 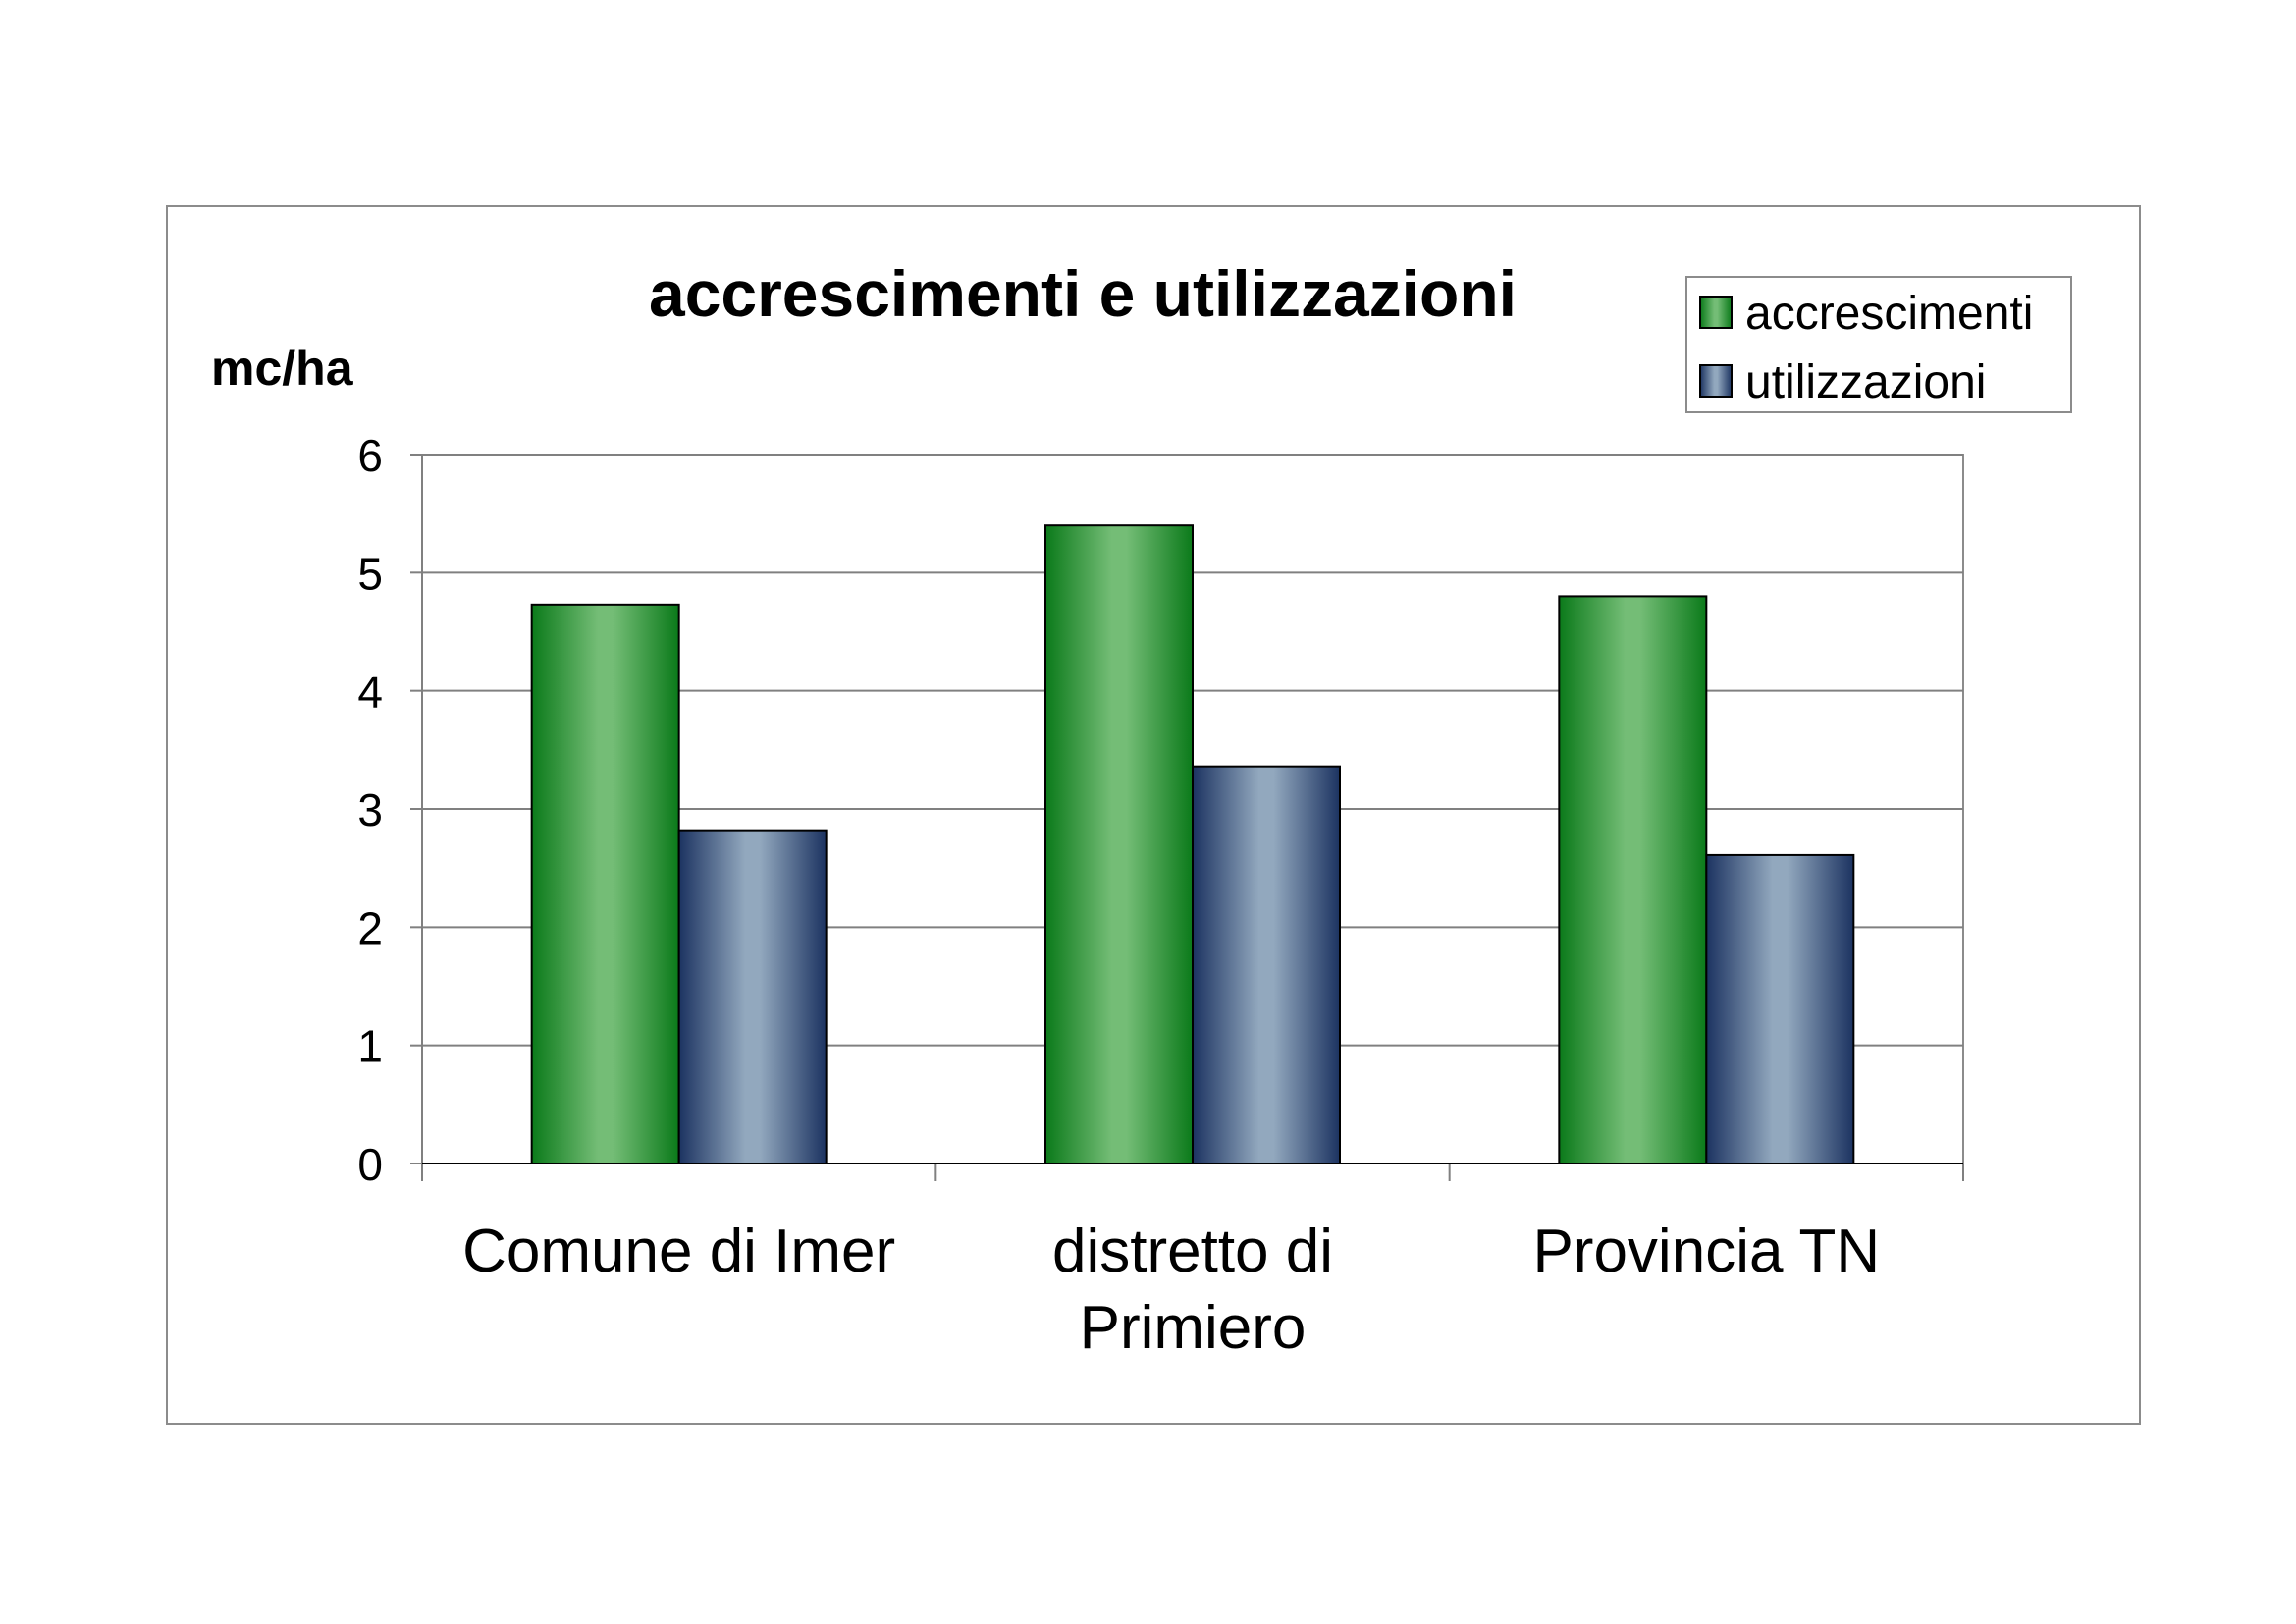 I want to click on y-axis-label: mc/ha, so click(x=282, y=368).